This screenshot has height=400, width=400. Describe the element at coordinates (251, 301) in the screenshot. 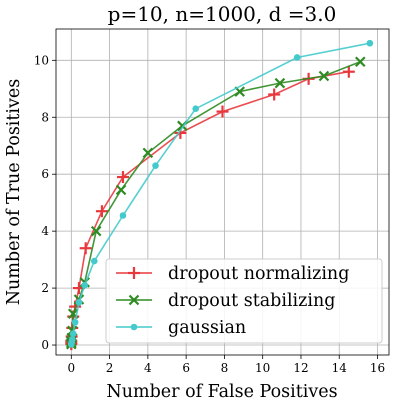

I see `legend-label: dropout stabilizing` at that location.